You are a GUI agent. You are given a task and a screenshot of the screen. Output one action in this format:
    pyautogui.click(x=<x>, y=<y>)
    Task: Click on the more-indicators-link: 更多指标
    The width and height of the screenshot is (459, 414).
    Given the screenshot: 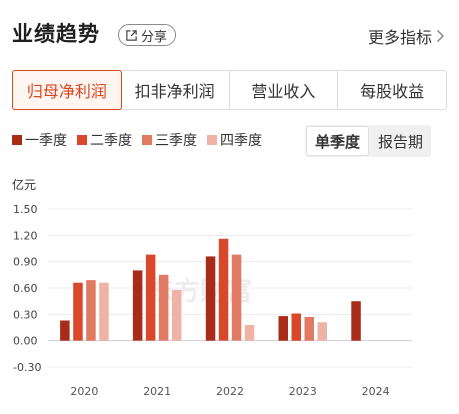 What is the action you would take?
    pyautogui.click(x=406, y=36)
    